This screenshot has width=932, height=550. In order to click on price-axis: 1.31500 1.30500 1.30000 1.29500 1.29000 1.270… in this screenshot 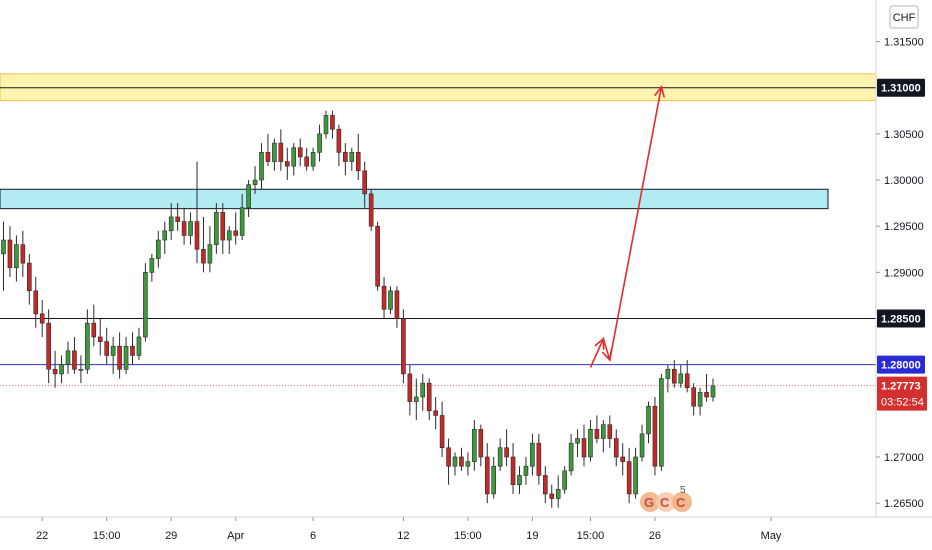, I will do `click(900, 274)`.